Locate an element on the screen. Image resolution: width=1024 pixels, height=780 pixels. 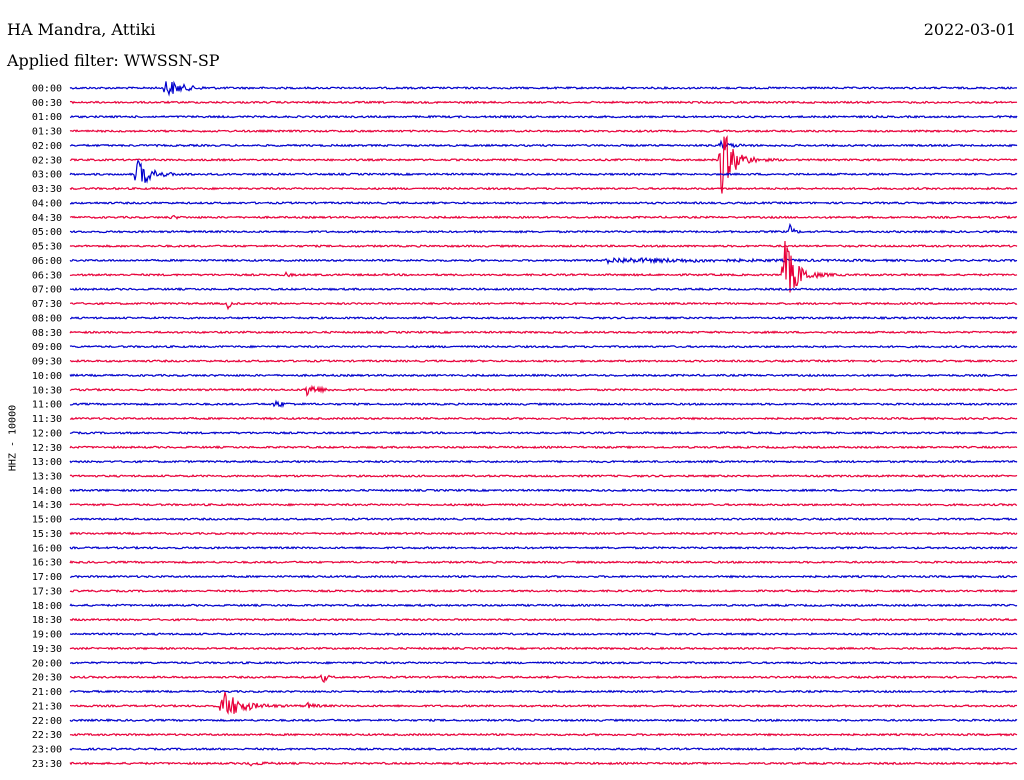
filter-label: Applied filter: WWSSN-SP is located at coordinates (113, 60).